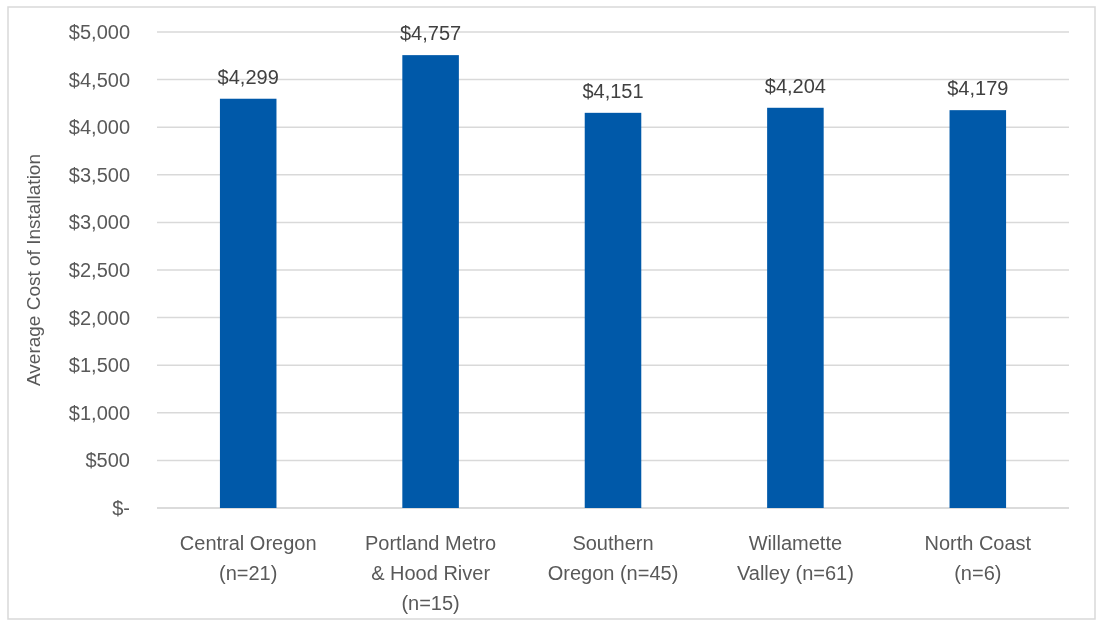  Describe the element at coordinates (99, 317) in the screenshot. I see `y-tick-label: $2,000` at that location.